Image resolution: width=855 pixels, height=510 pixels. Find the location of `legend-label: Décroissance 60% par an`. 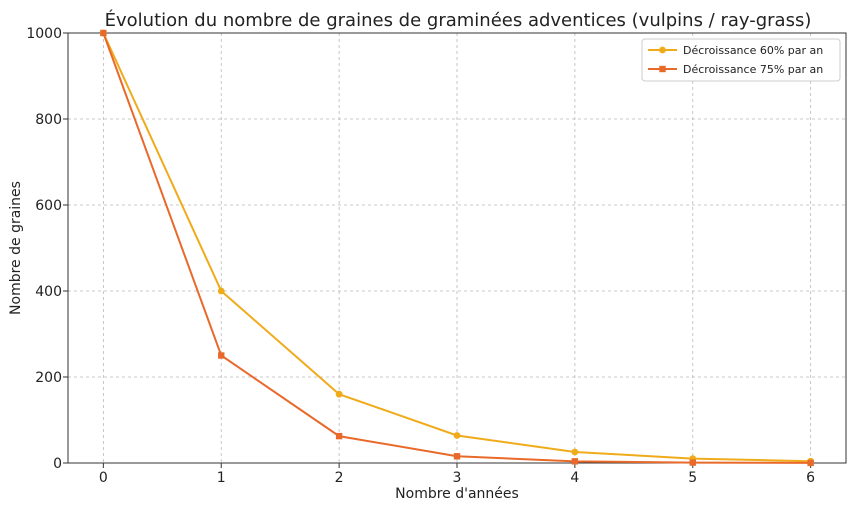

legend-label: Décroissance 60% par an is located at coordinates (753, 50).